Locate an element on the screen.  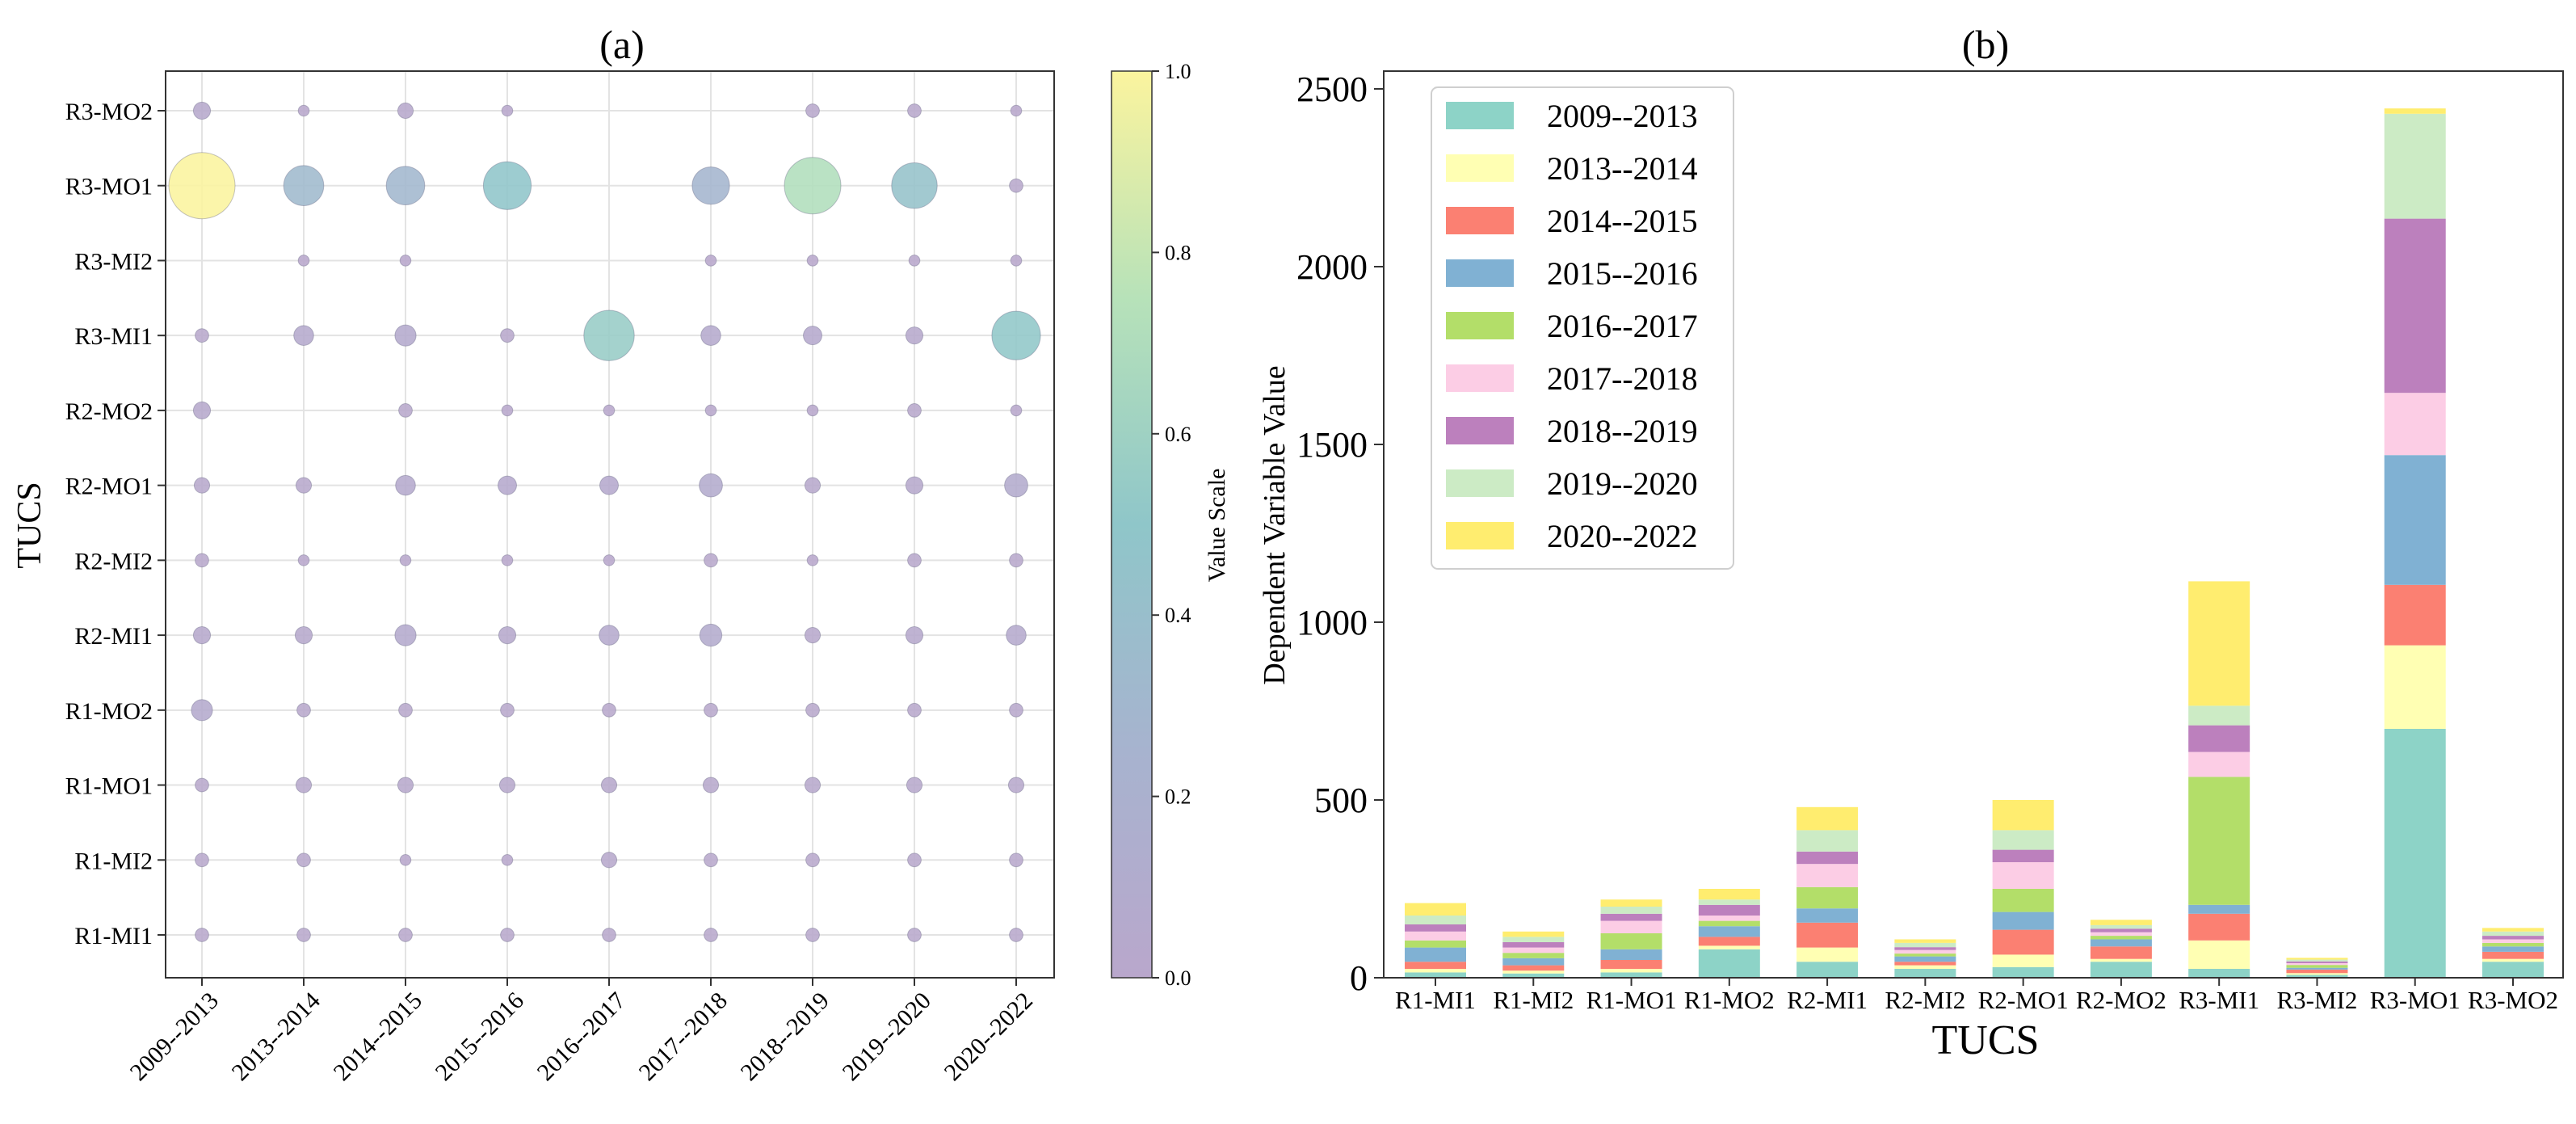
colorbar-label: Value Scale is located at coordinates (1217, 526).